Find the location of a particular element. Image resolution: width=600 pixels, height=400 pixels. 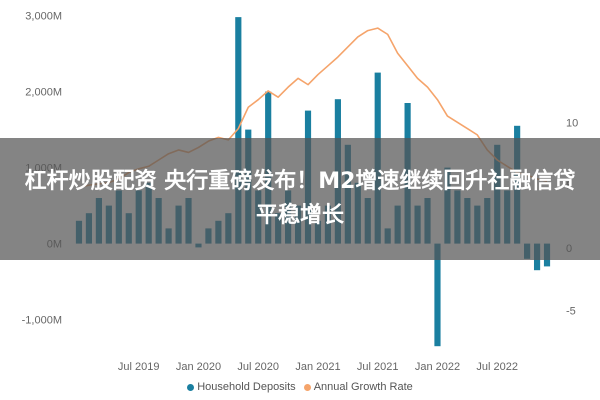

x-tick-label: Jan 2020 is located at coordinates (198, 367).